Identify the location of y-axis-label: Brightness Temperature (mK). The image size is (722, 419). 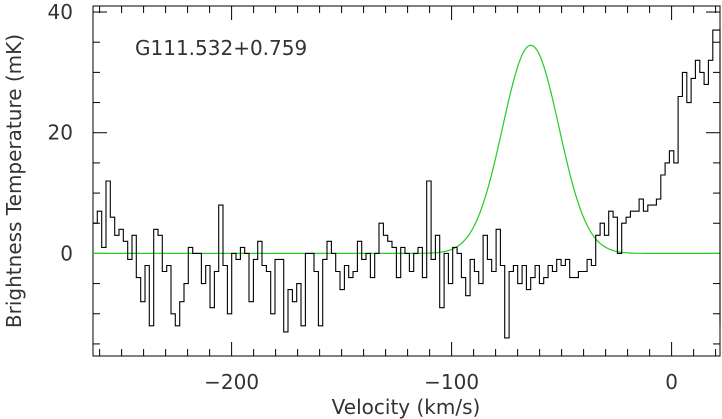
(14, 181).